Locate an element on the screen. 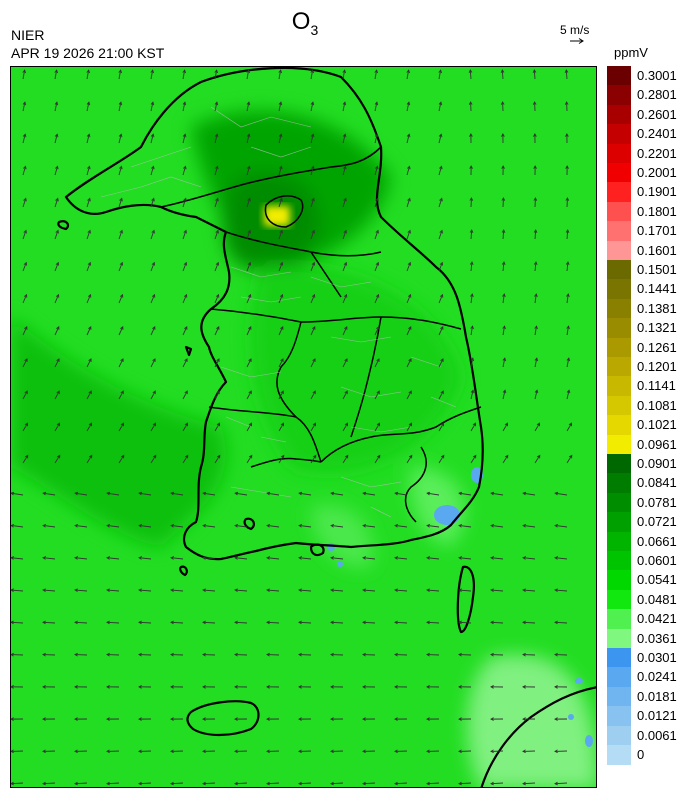 The width and height of the screenshot is (692, 798). color-scale-label: 0.0481 is located at coordinates (657, 599).